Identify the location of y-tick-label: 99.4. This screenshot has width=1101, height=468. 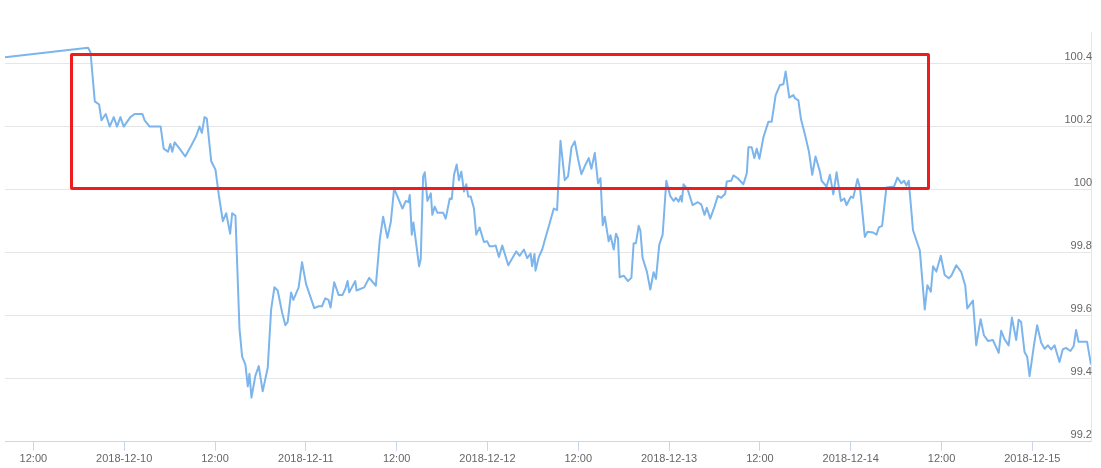
(1081, 370).